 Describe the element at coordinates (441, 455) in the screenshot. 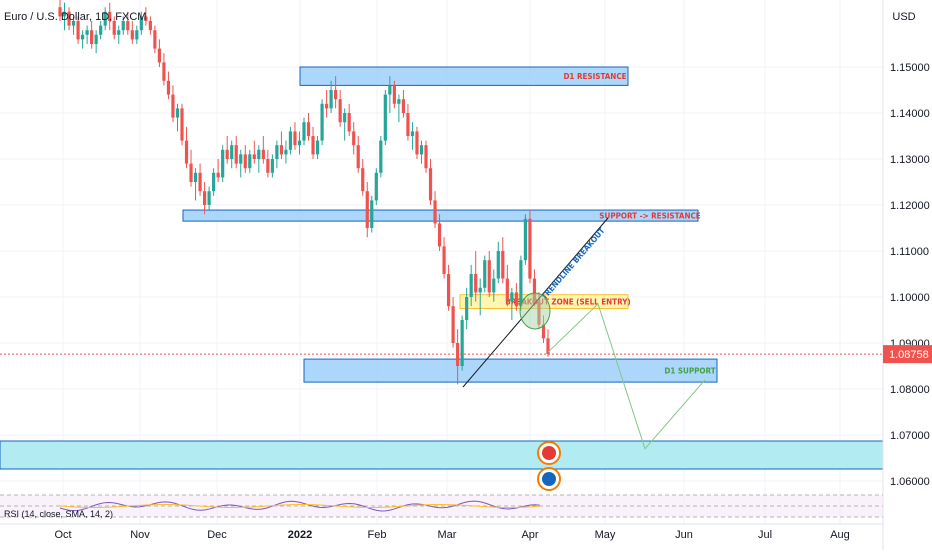

I see `wide-demand-zone` at that location.